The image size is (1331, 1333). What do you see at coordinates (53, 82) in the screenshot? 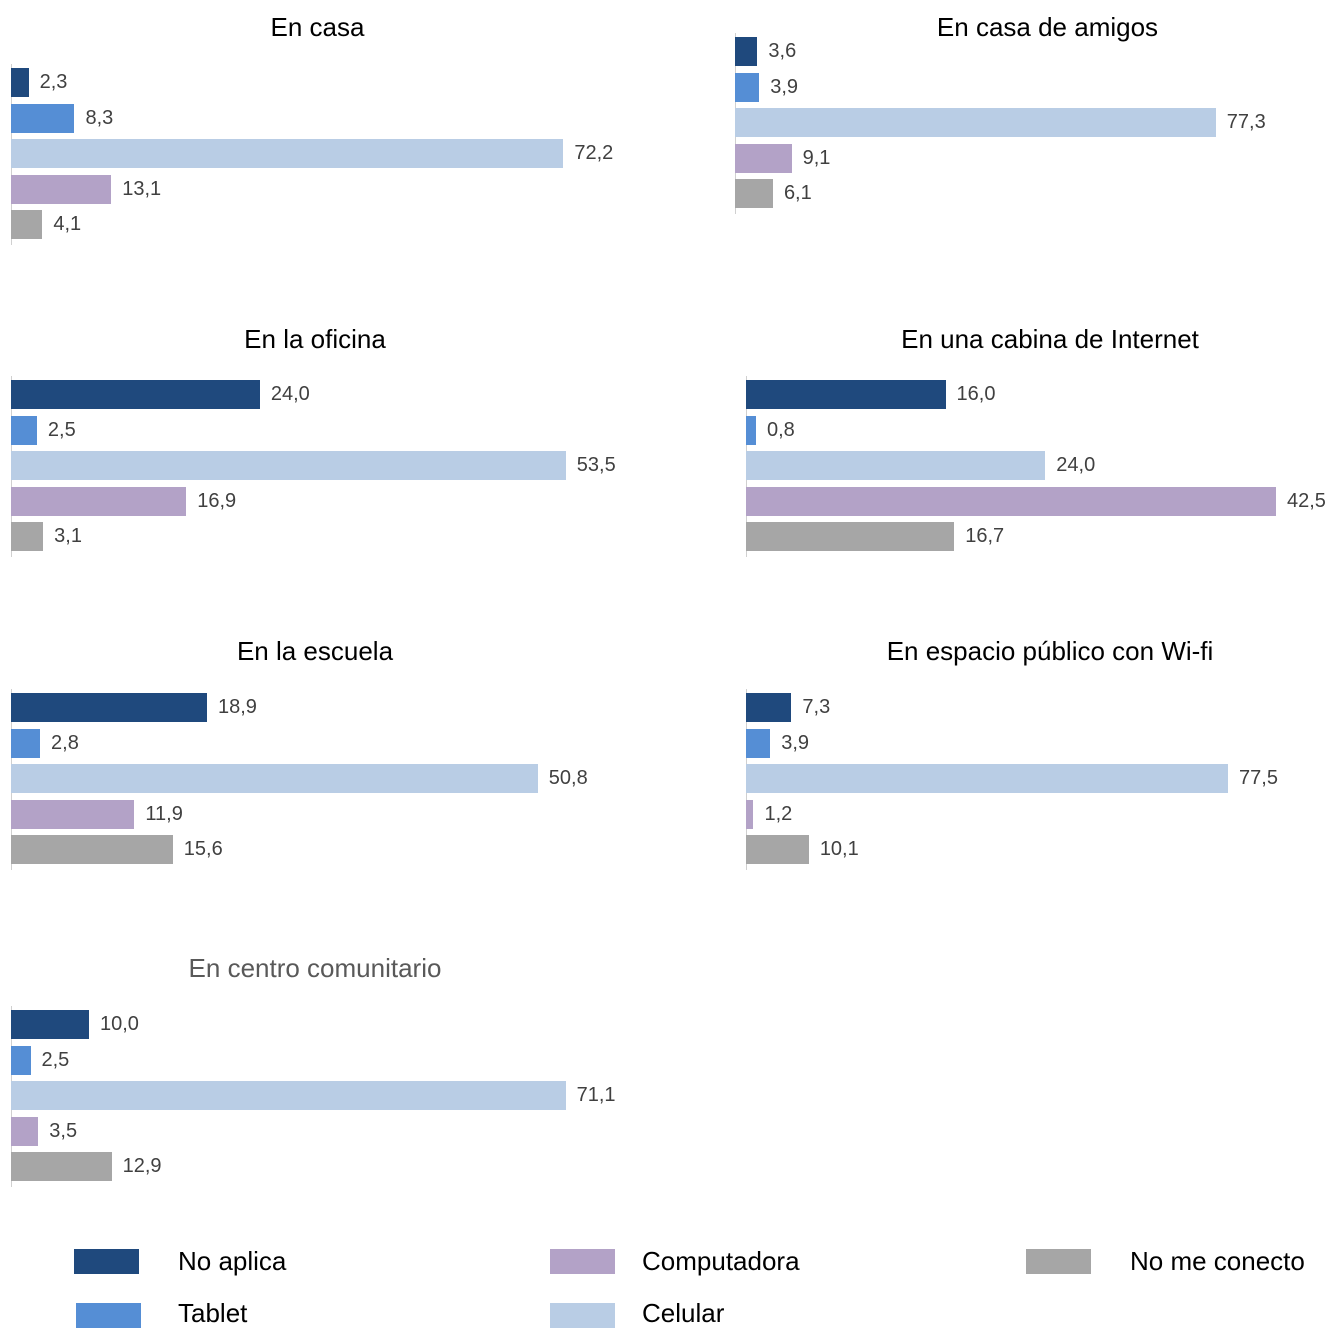
I see `data-label-no-aplica: 2,3` at bounding box center [53, 82].